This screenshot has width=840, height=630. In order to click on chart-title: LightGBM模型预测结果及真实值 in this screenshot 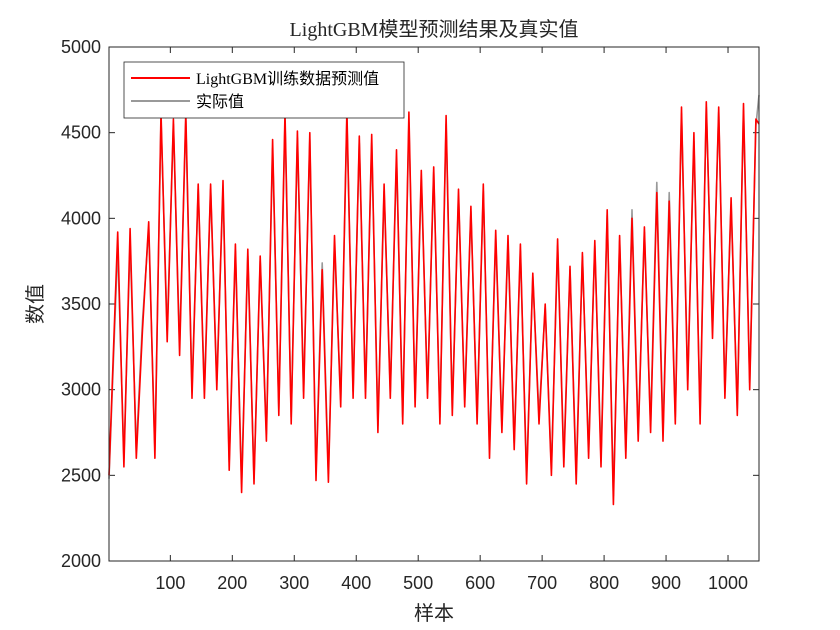, I will do `click(434, 29)`.